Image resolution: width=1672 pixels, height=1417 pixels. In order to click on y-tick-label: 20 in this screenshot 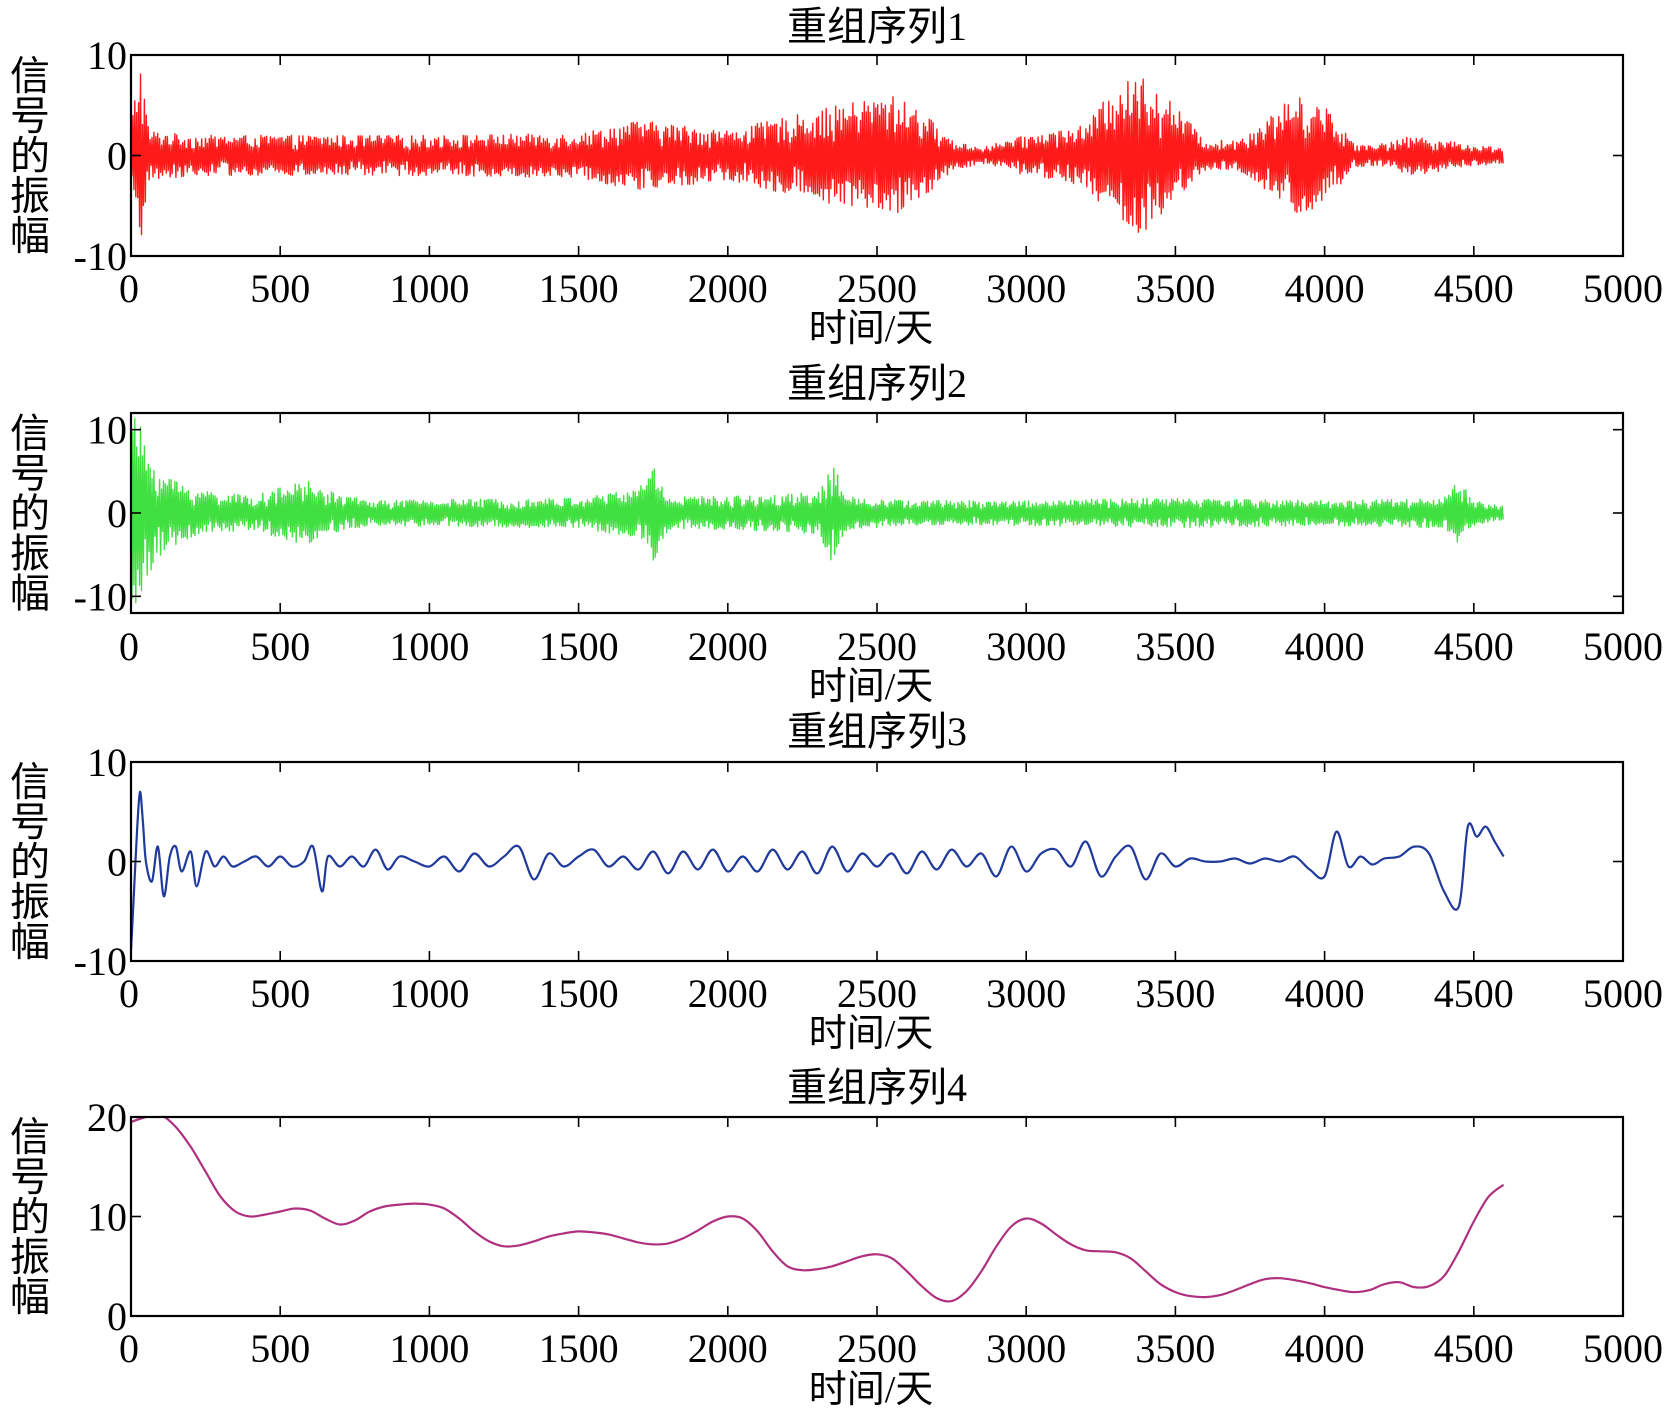, I will do `click(107, 1117)`.